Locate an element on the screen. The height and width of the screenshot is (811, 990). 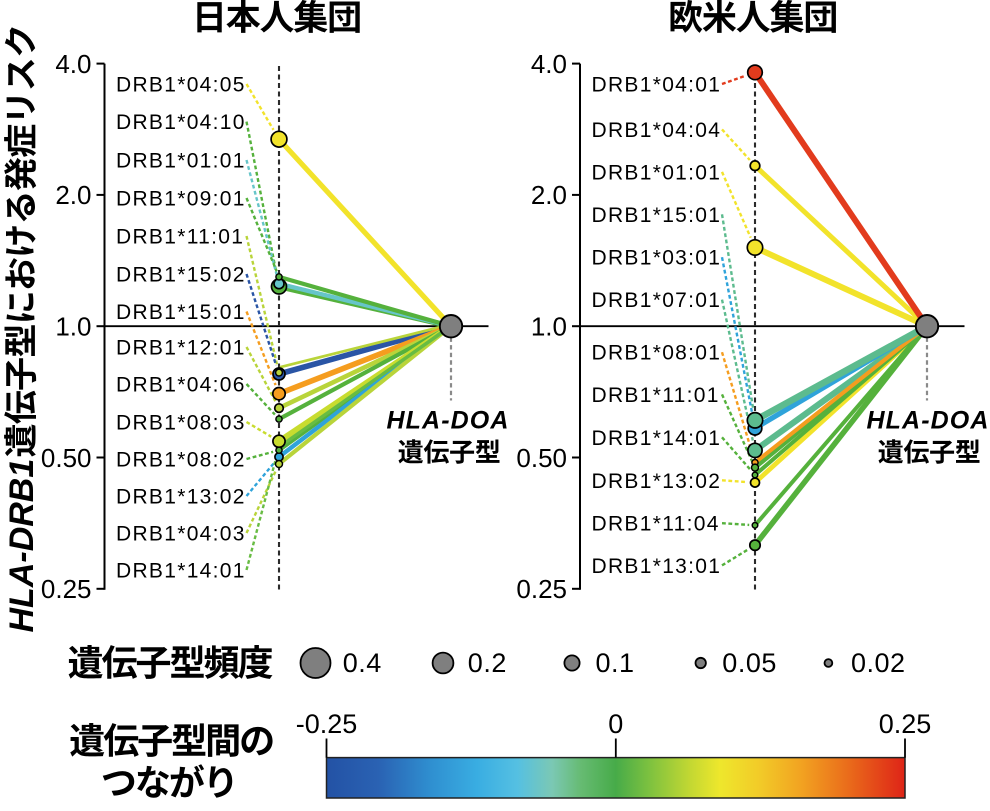
svg-text: DRB1*04:04 is located at coordinates (657, 130).